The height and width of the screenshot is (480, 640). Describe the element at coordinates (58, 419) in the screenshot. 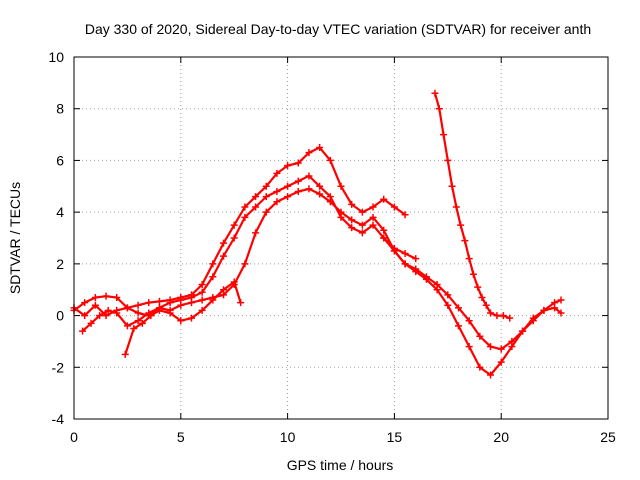

I see `y-tick-label: -4` at that location.